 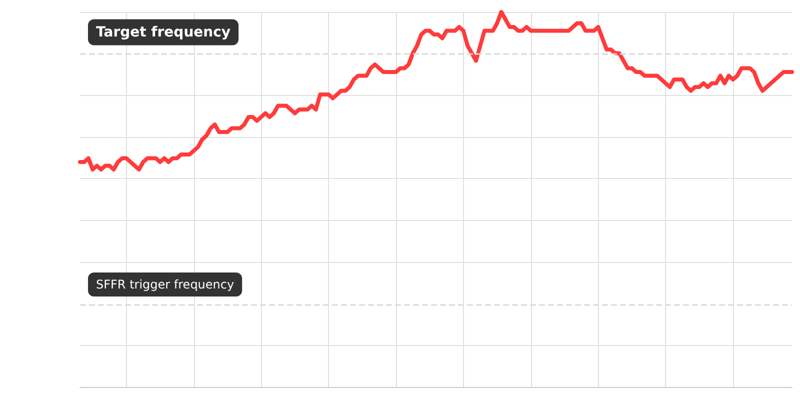 I want to click on ref-line-label: SFFR trigger frequency, so click(x=165, y=285).